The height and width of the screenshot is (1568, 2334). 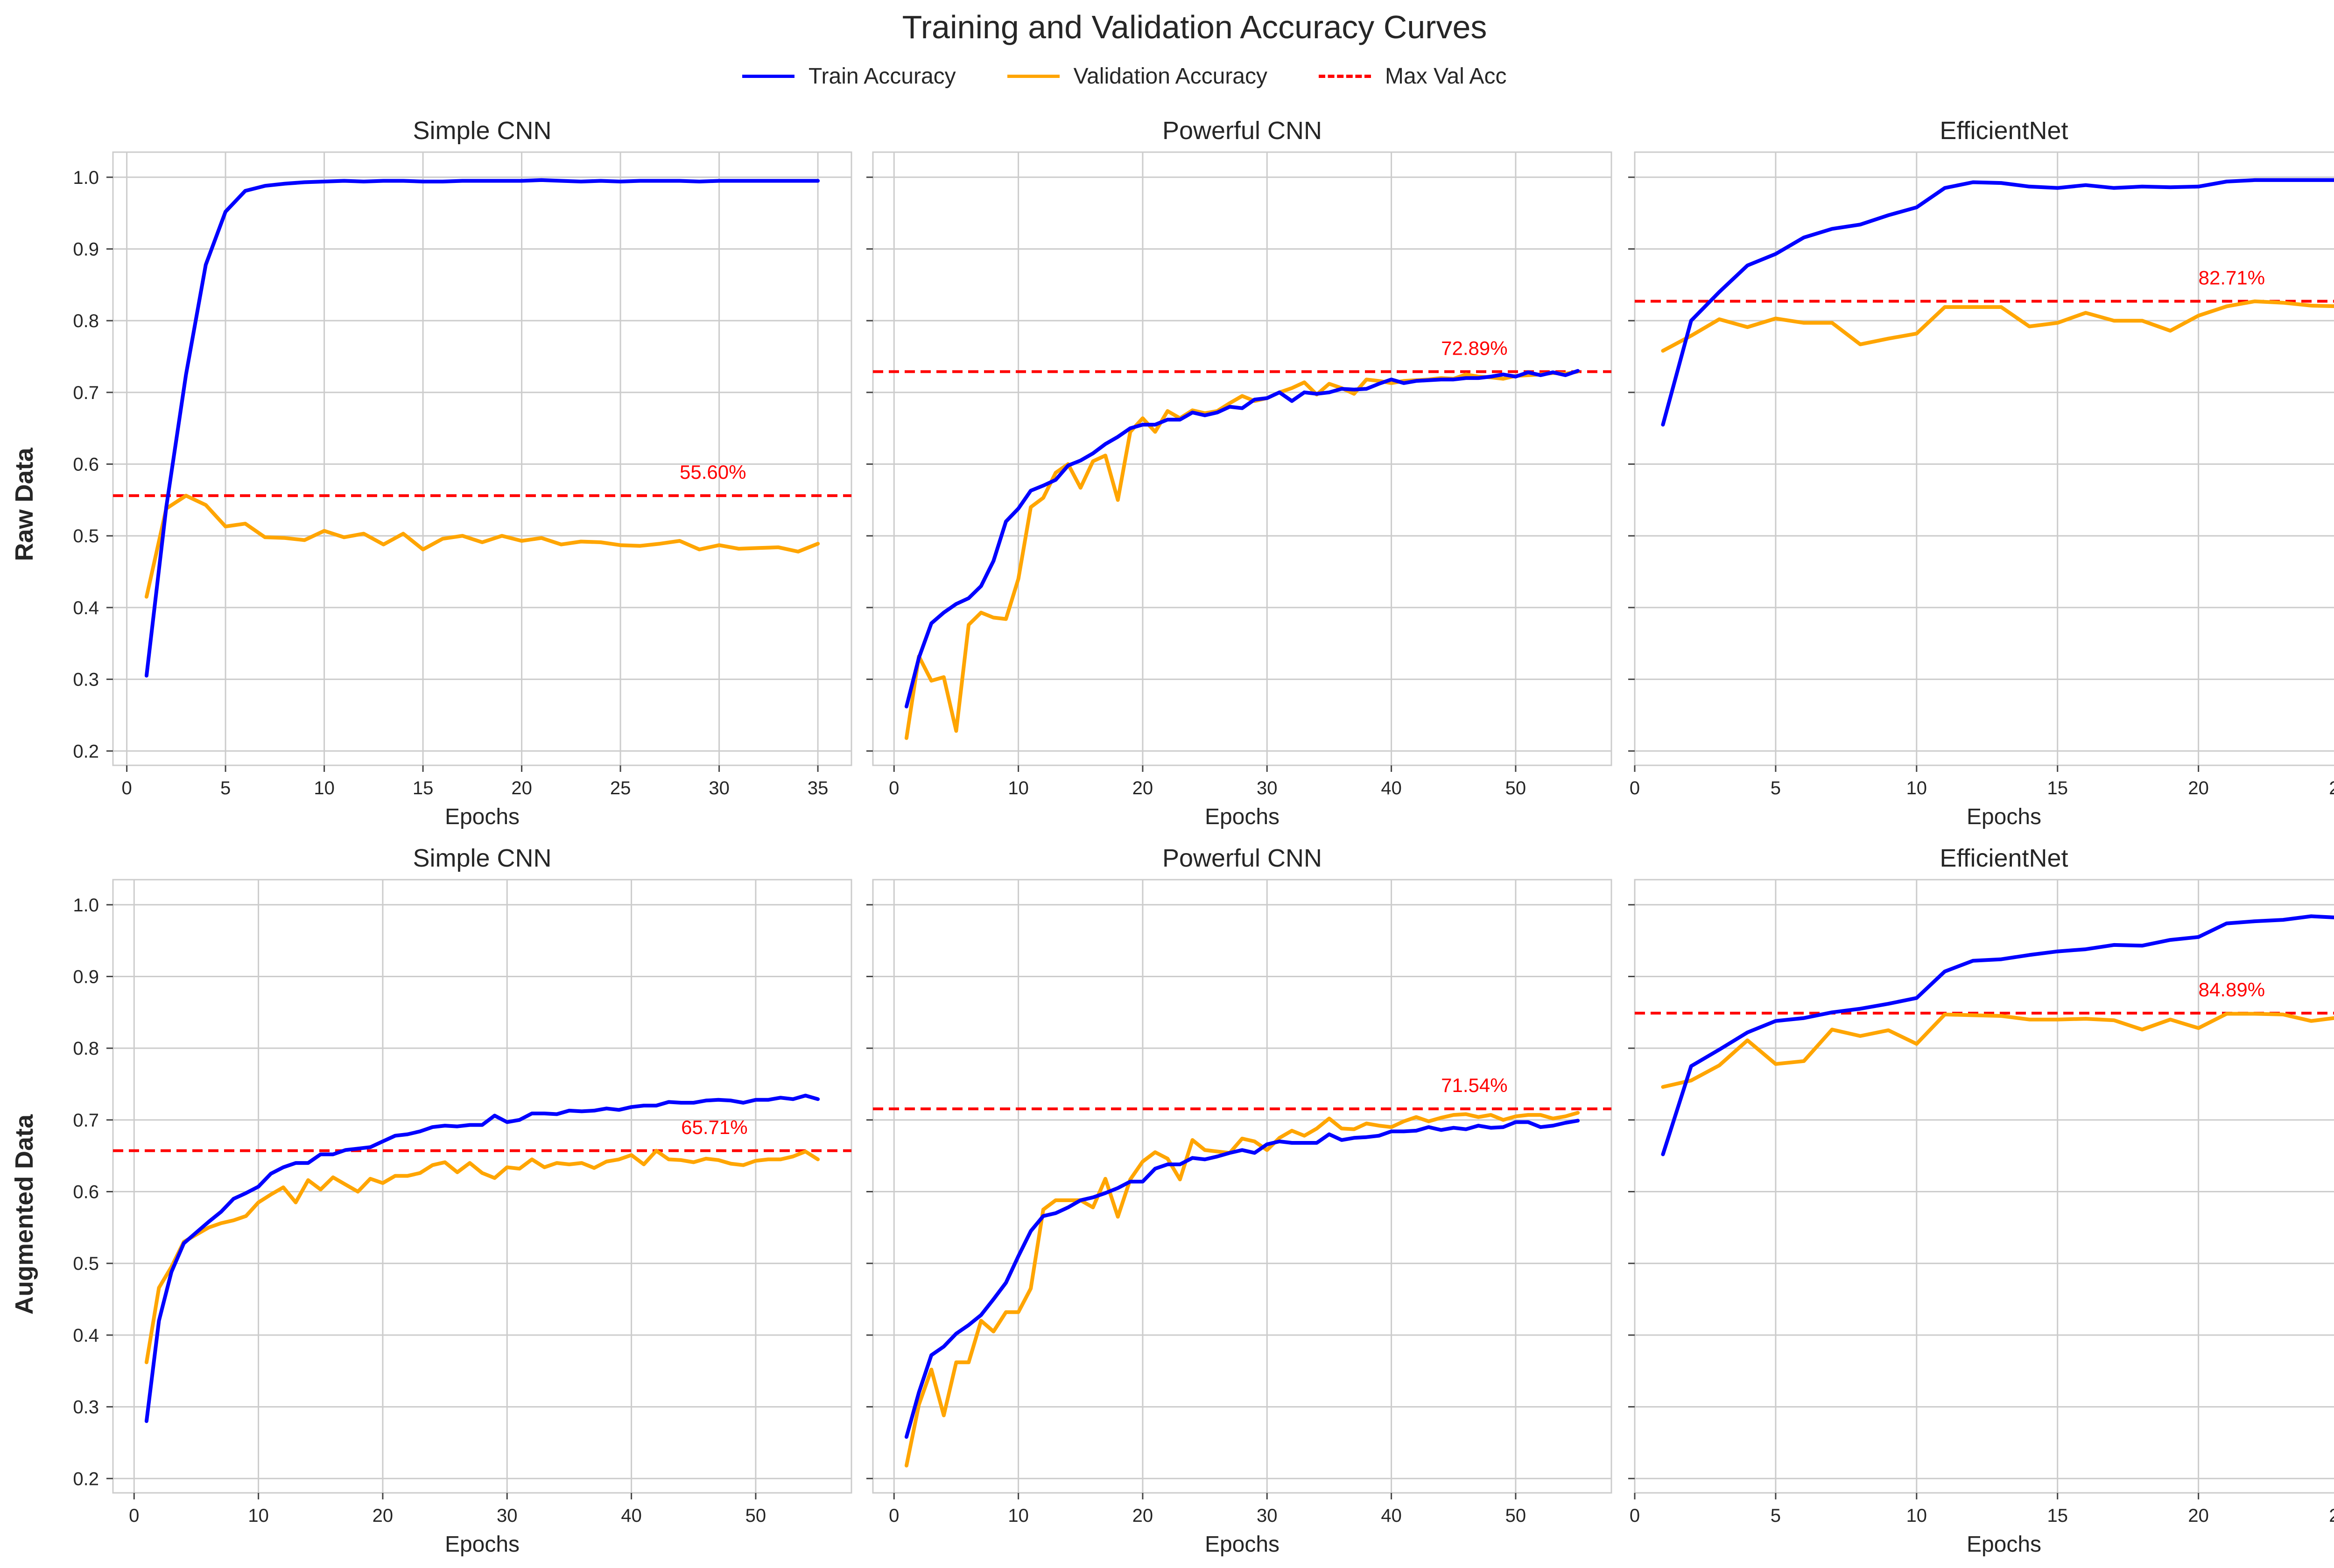 I want to click on x-tick-label: 35, so click(x=818, y=788).